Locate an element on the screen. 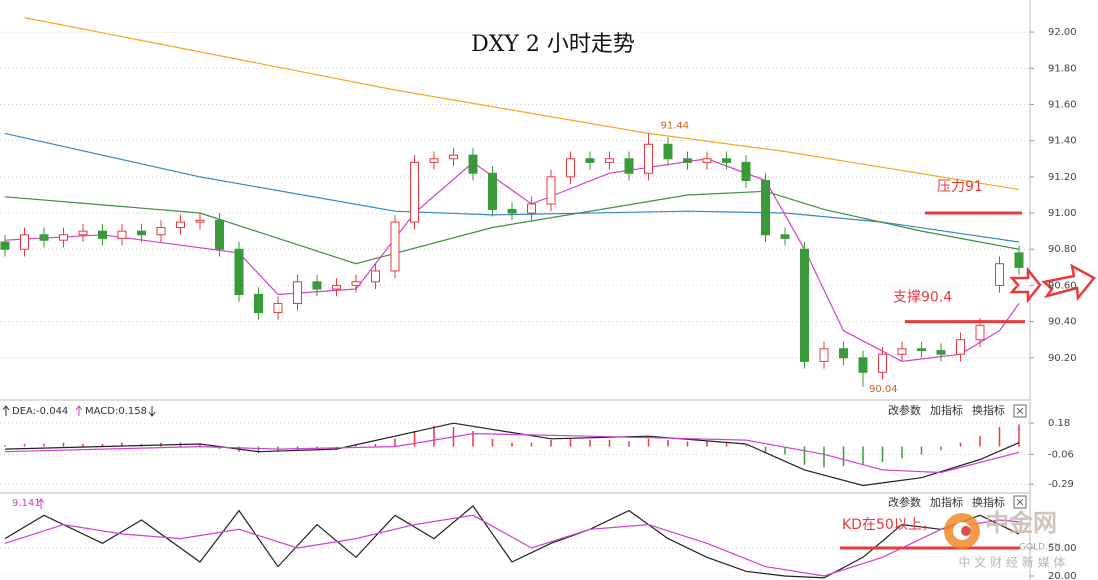  y-tick-label: -0.06 is located at coordinates (1061, 454).